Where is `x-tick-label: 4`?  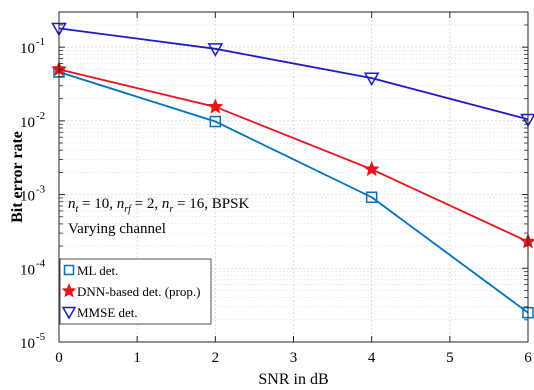
x-tick-label: 4 is located at coordinates (372, 358).